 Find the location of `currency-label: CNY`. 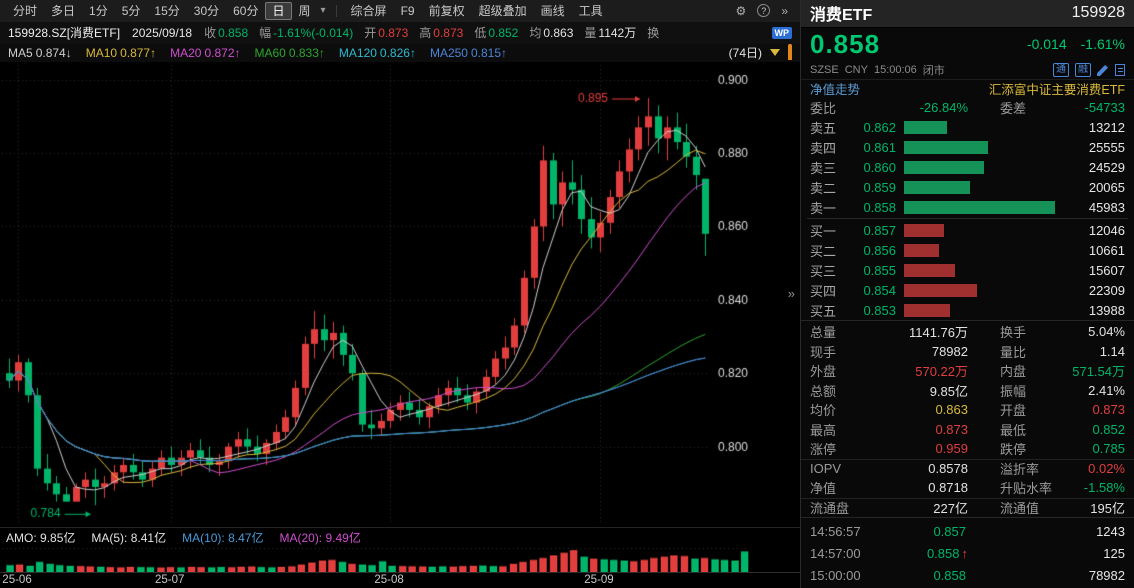

currency-label: CNY is located at coordinates (856, 69).